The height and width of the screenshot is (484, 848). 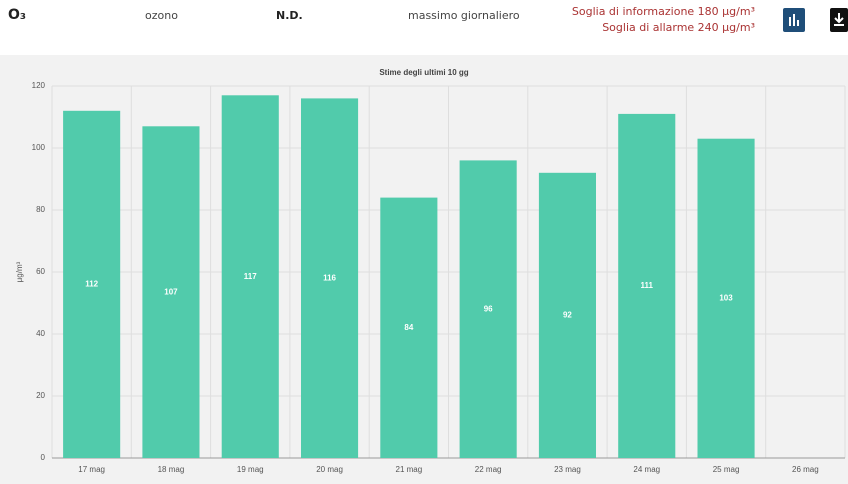 What do you see at coordinates (43, 457) in the screenshot?
I see `y-tick-label: 0` at bounding box center [43, 457].